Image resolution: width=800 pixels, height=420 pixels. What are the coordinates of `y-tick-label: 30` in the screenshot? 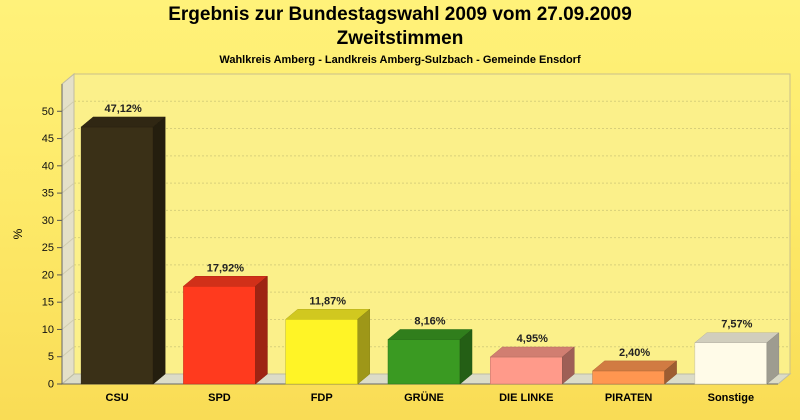 It's located at (48, 221).